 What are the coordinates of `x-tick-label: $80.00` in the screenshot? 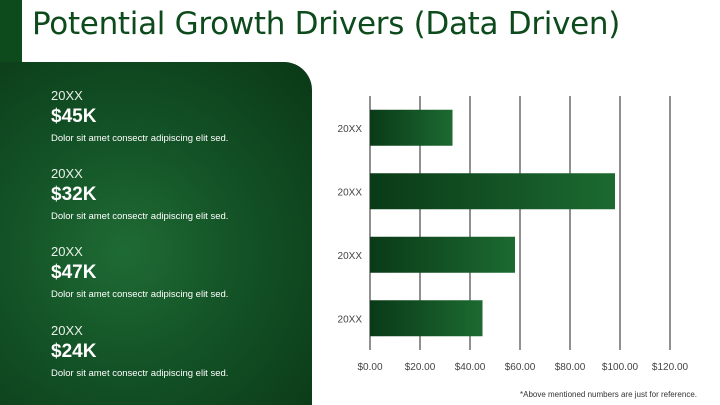 It's located at (570, 367).